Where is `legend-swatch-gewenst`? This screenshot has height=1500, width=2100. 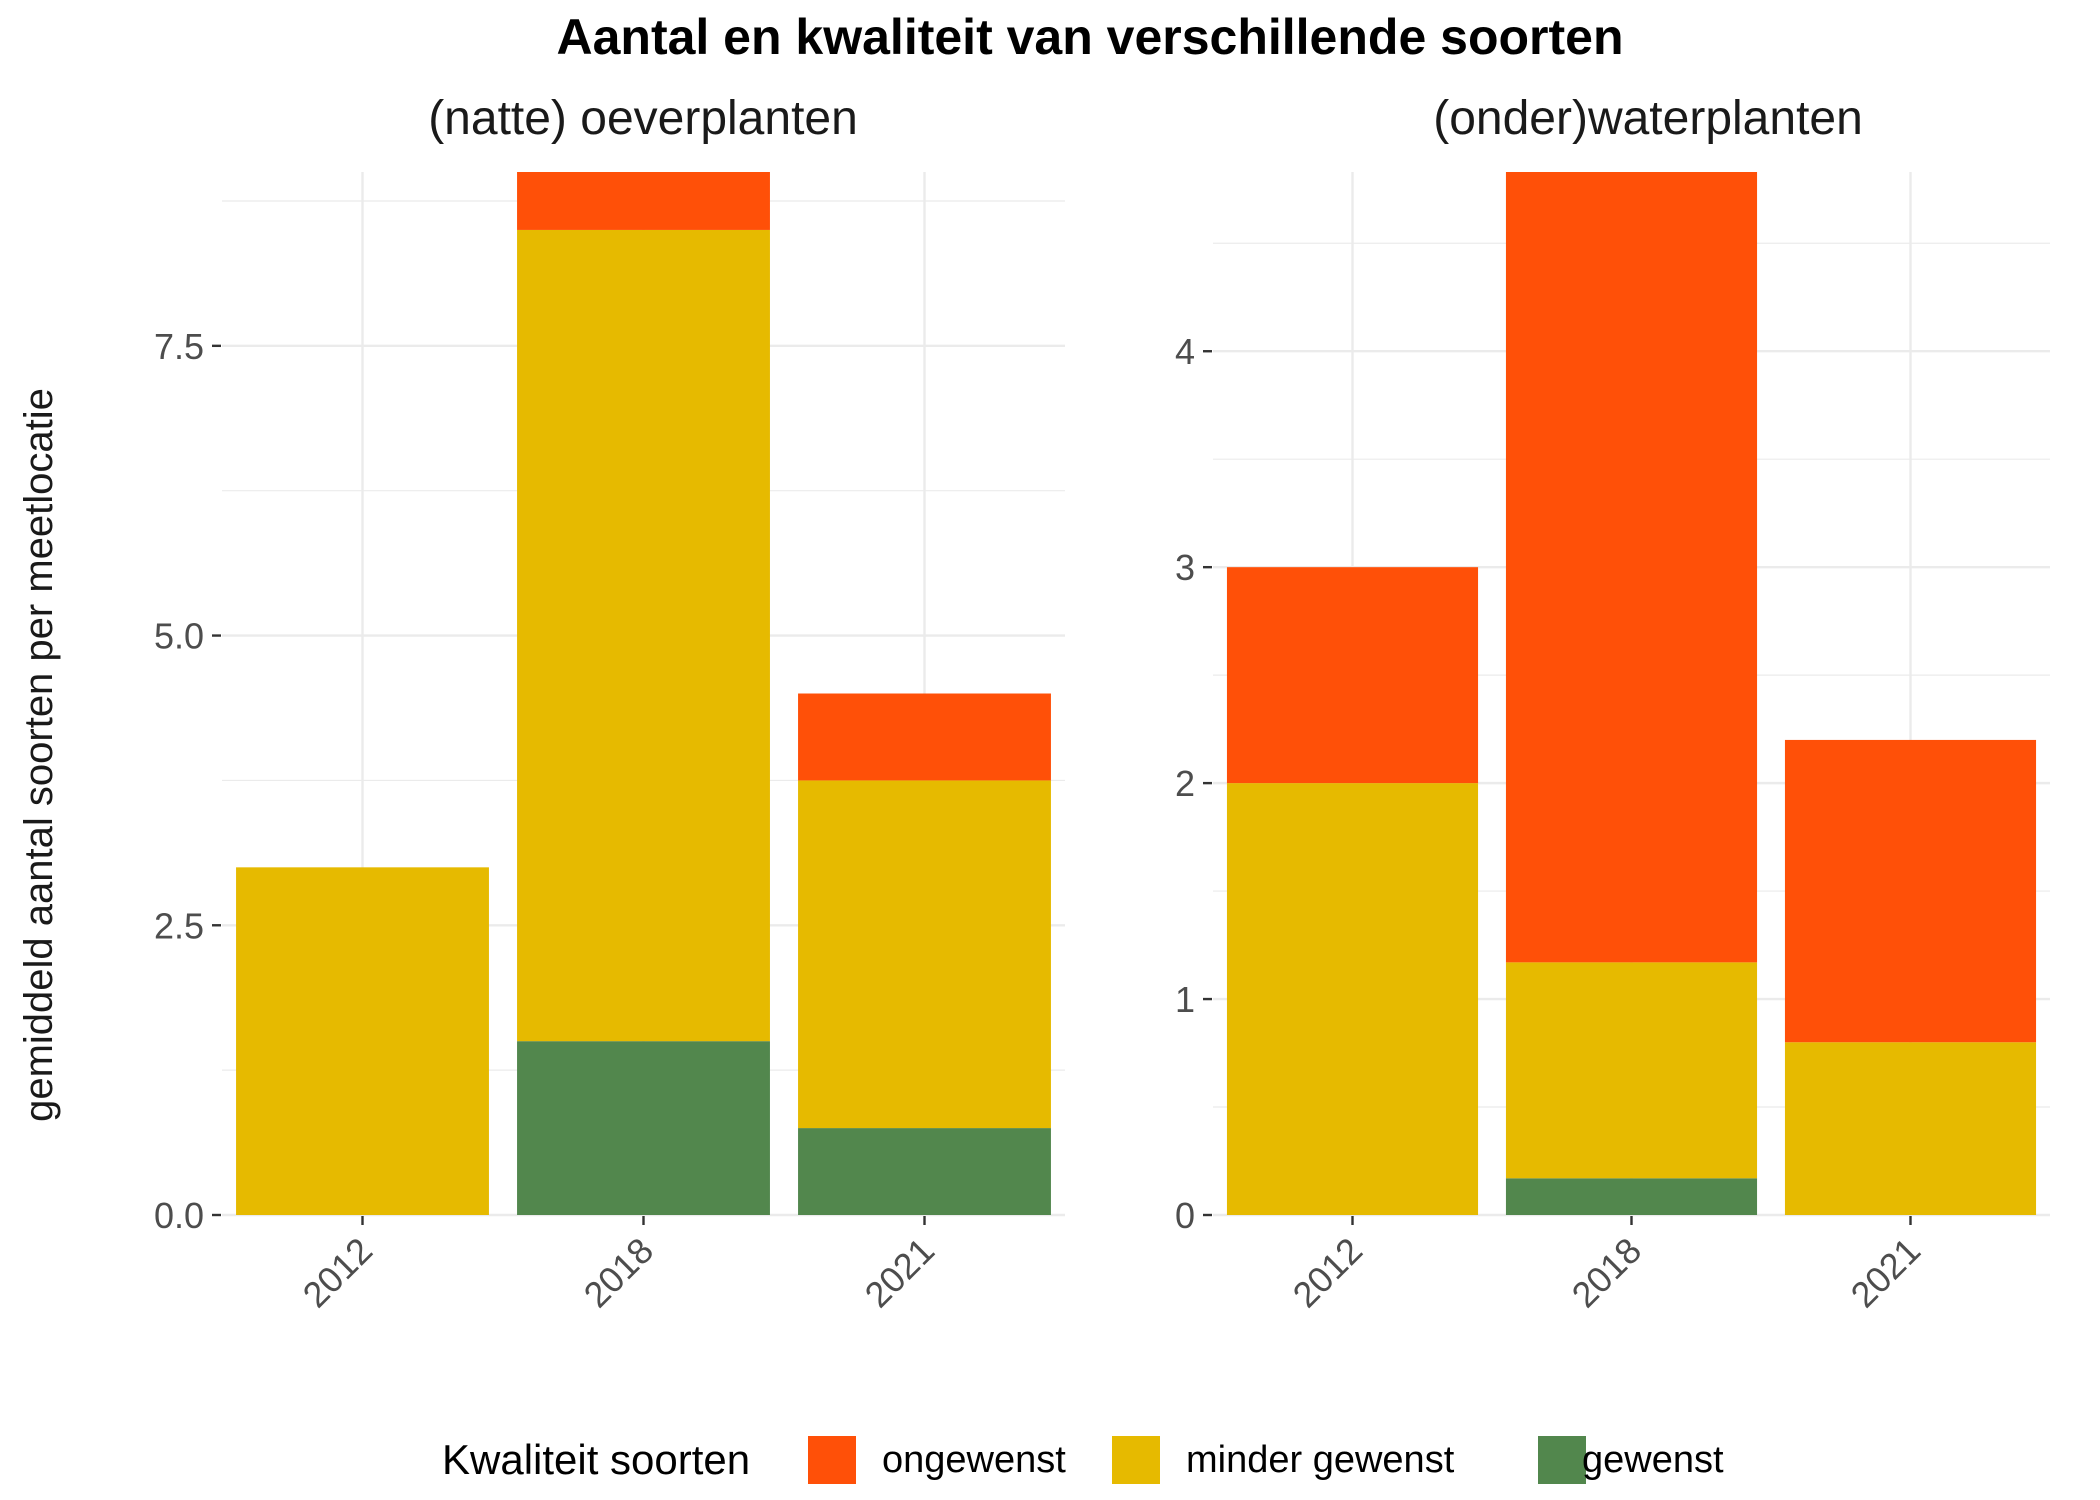
legend-swatch-gewenst is located at coordinates (1562, 1460).